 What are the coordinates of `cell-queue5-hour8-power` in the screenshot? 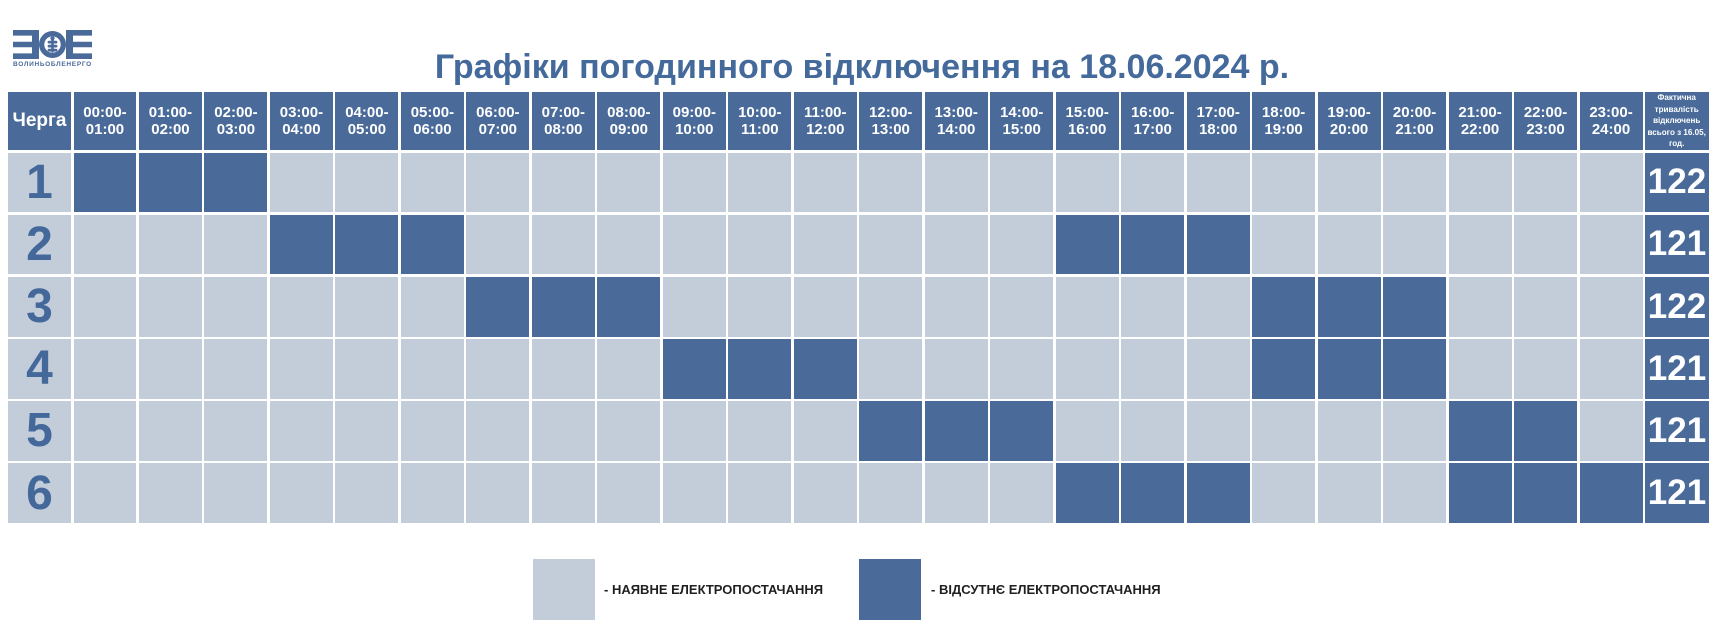 It's located at (629, 431).